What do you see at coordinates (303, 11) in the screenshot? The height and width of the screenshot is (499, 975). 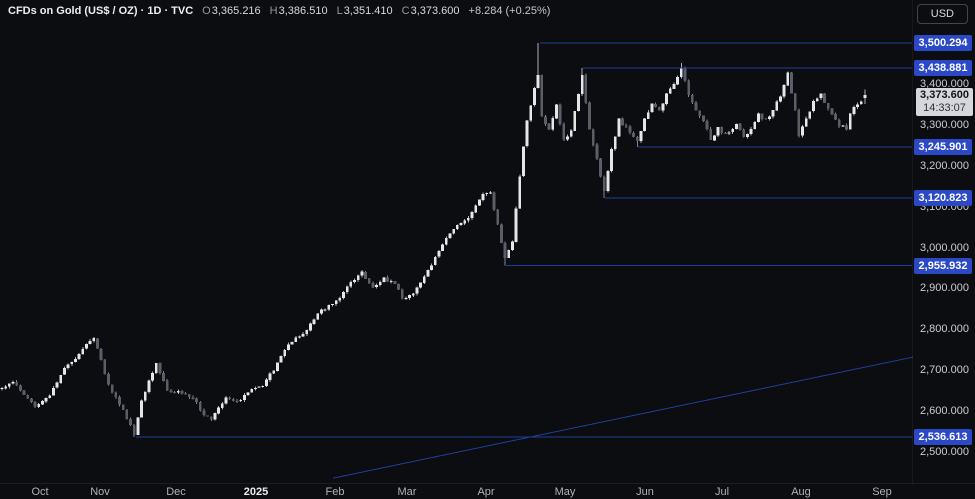 I see `high-value: 3,386.510` at bounding box center [303, 11].